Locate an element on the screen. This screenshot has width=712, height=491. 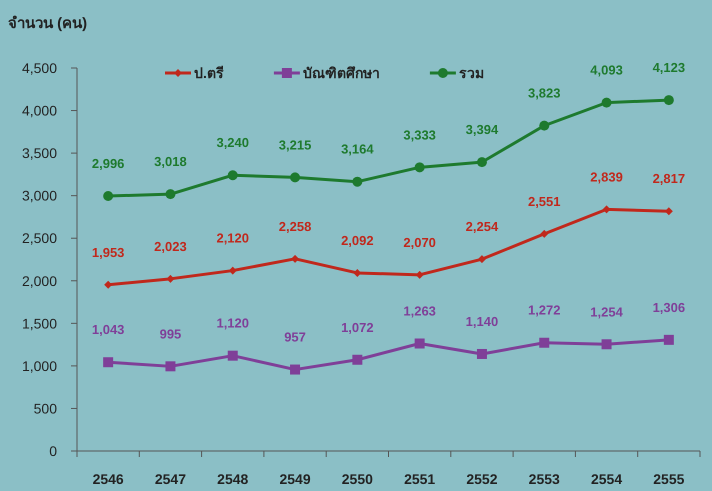
y-tick-label: 2,500 is located at coordinates (40, 238).